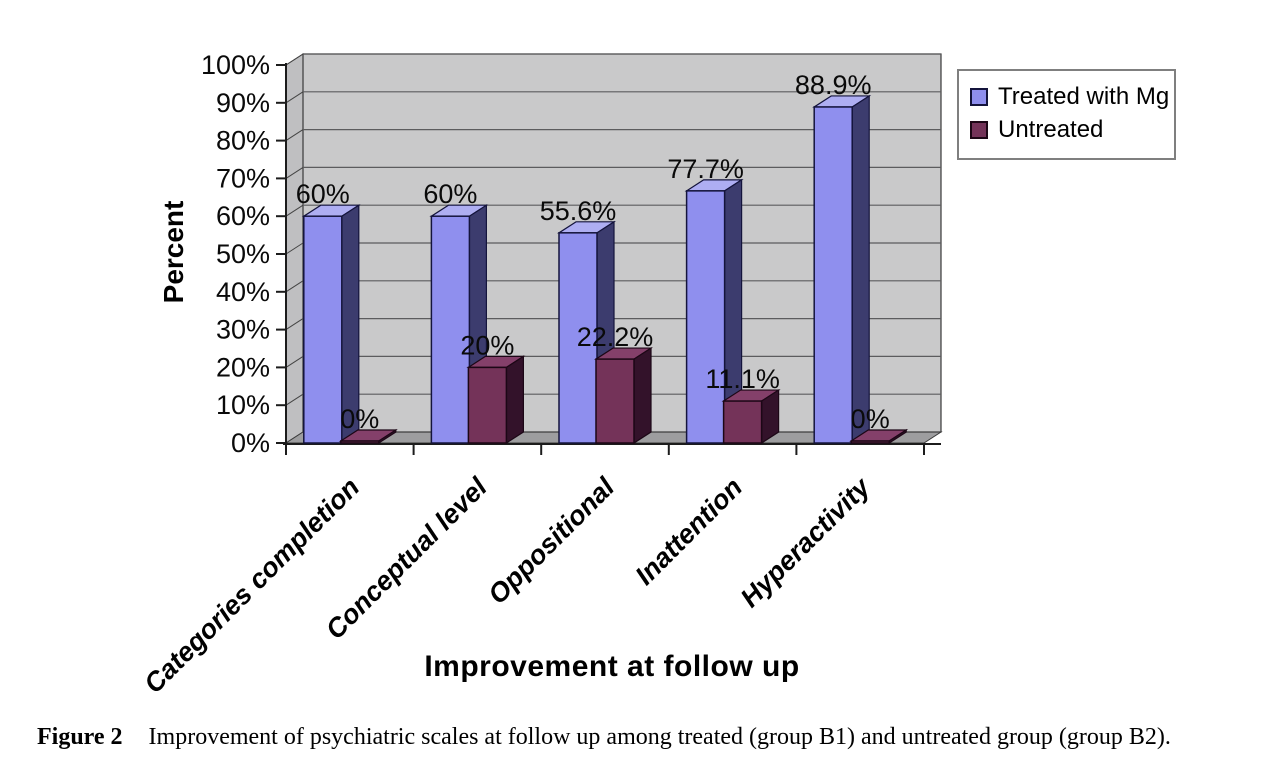 The image size is (1280, 771). What do you see at coordinates (612, 666) in the screenshot?
I see `x-axis-title: Improvement at follow up` at bounding box center [612, 666].